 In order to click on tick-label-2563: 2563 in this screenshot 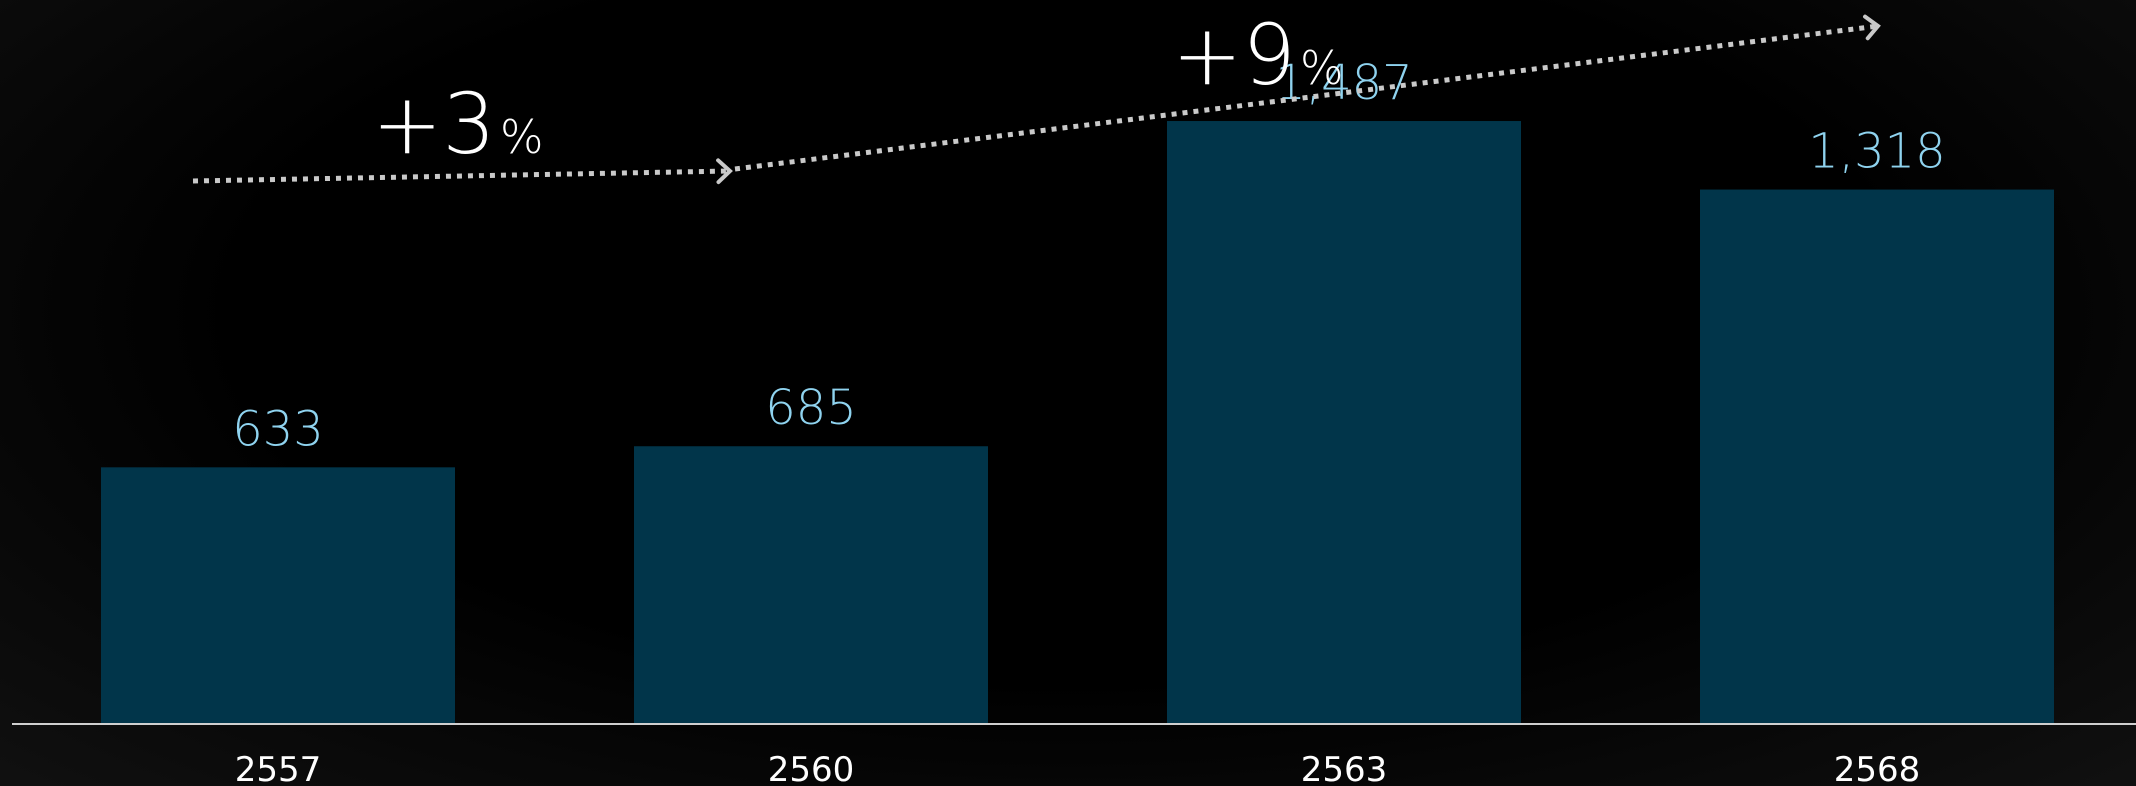, I will do `click(1344, 768)`.